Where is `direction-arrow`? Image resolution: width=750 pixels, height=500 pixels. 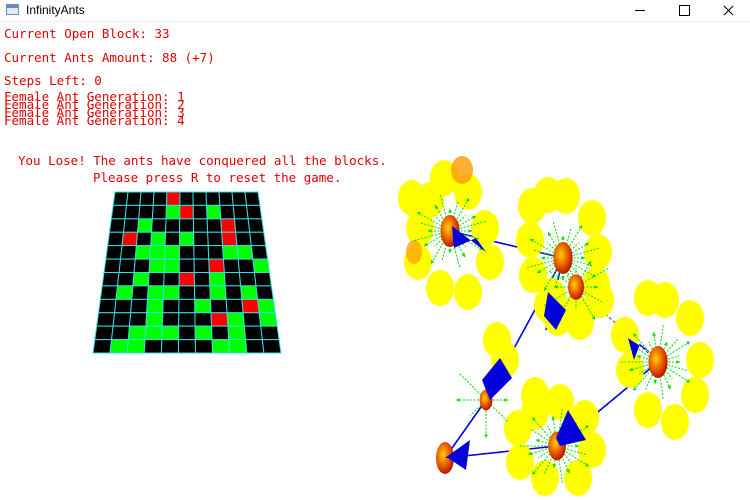 direction-arrow is located at coordinates (457, 455).